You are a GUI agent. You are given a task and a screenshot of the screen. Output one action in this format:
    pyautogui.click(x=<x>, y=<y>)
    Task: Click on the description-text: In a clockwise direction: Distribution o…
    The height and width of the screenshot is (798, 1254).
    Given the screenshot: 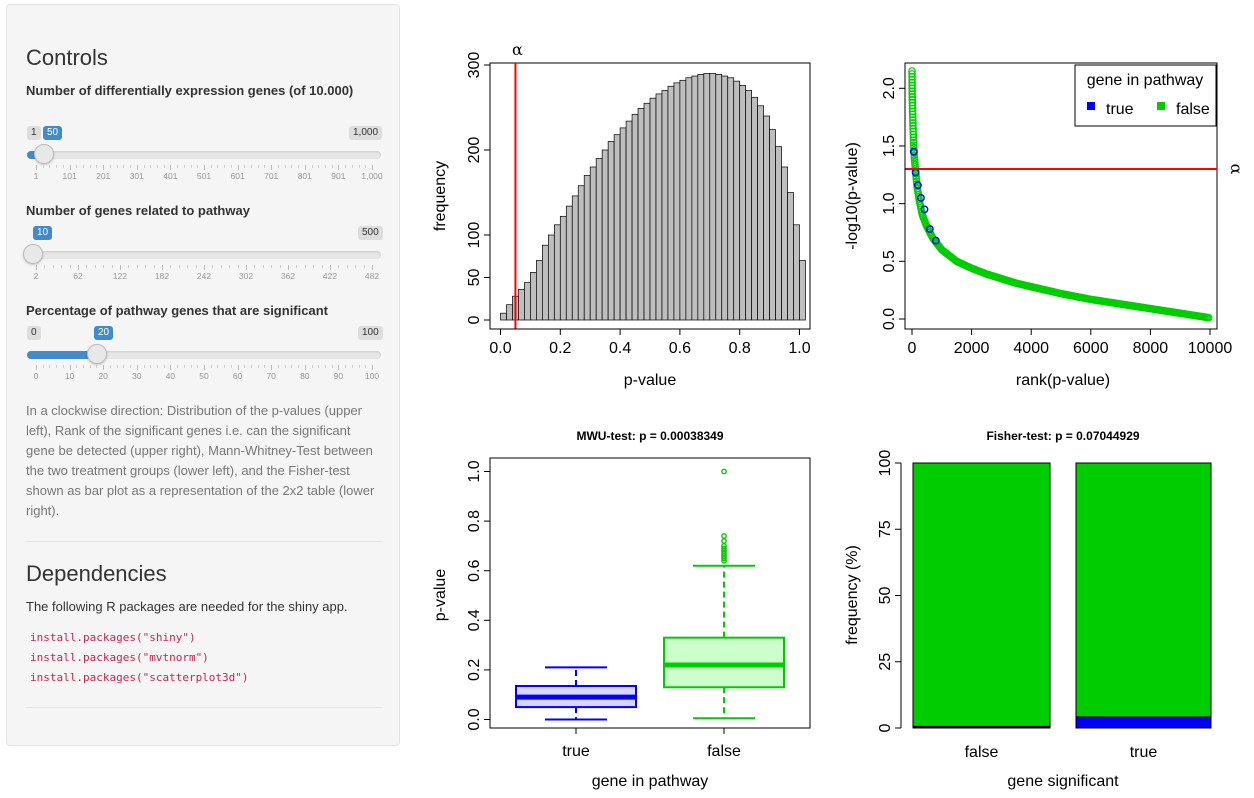 What is the action you would take?
    pyautogui.click(x=200, y=460)
    